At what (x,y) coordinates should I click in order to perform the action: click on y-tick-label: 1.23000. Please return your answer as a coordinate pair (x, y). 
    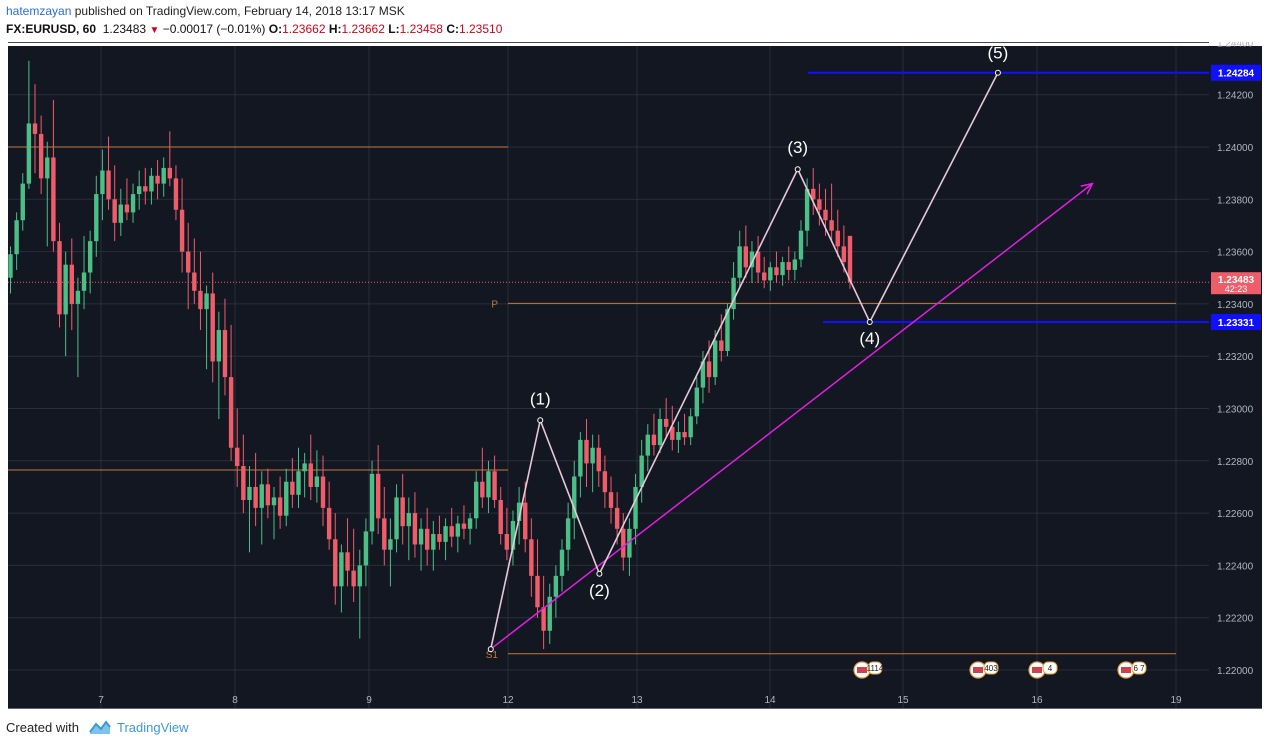
    Looking at the image, I should click on (1235, 410).